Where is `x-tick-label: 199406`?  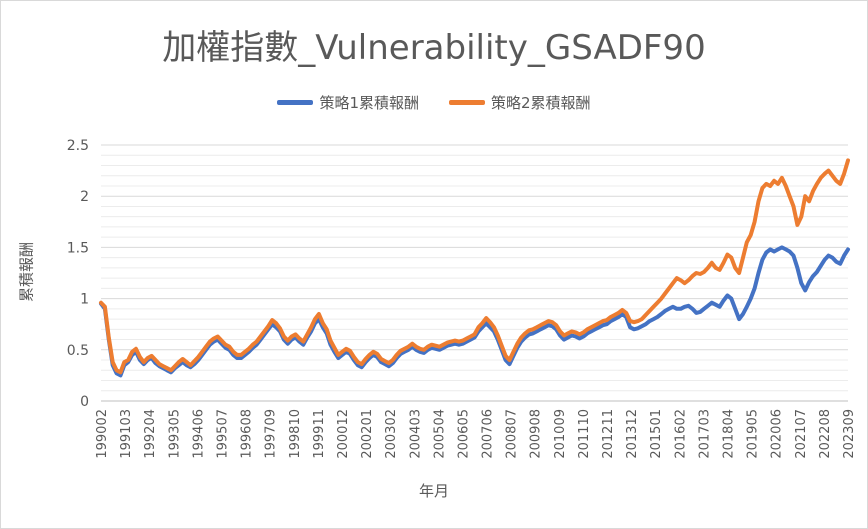
x-tick-label: 199406 is located at coordinates (198, 434).